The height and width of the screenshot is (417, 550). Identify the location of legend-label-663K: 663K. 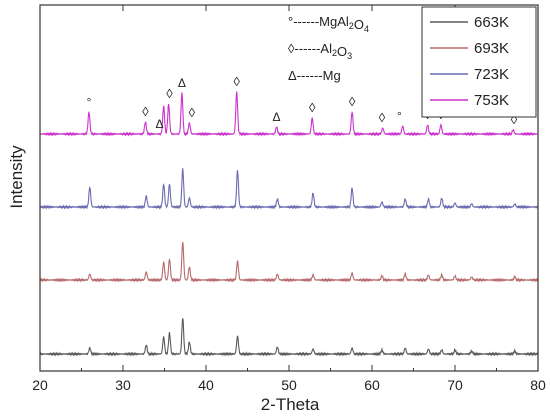
(491, 22).